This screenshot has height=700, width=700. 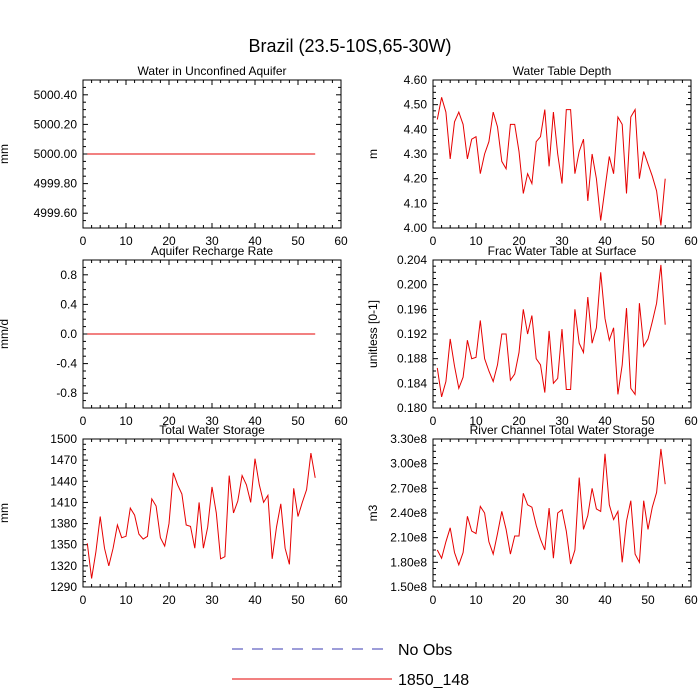 What do you see at coordinates (416, 80) in the screenshot?
I see `y-tick-label: 4.60` at bounding box center [416, 80].